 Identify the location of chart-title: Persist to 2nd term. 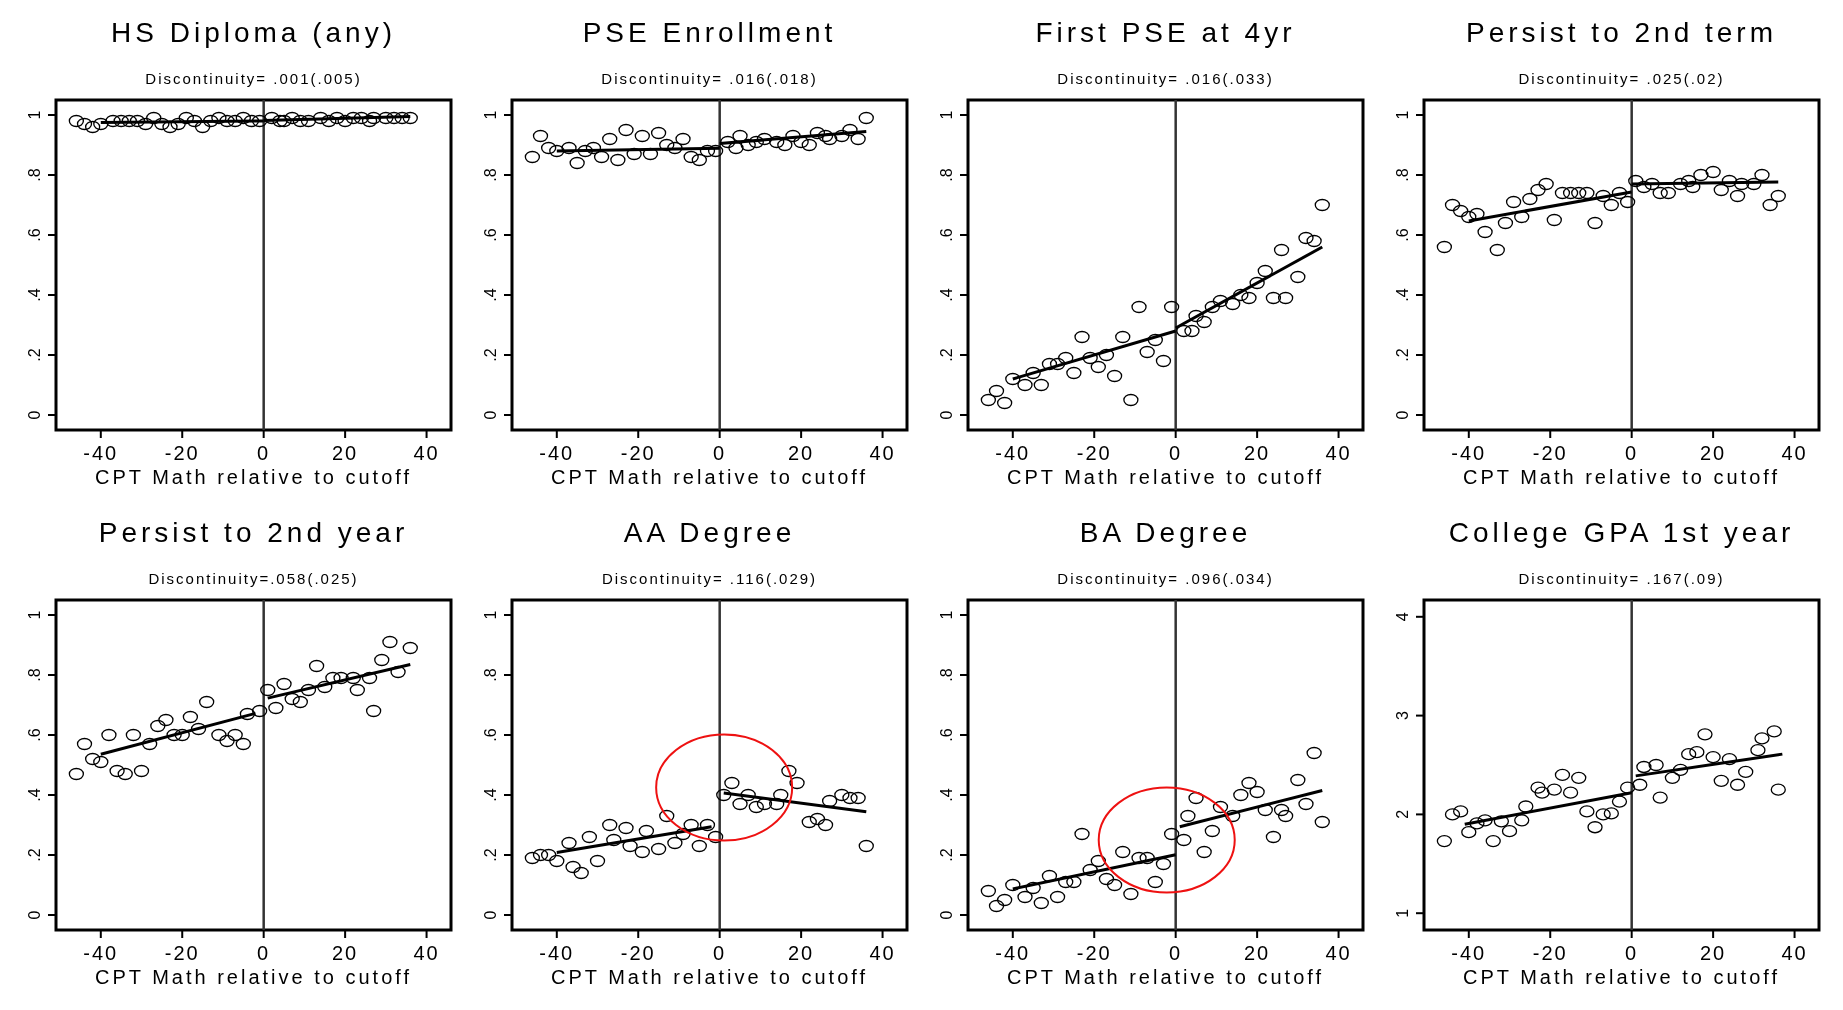
(1621, 32).